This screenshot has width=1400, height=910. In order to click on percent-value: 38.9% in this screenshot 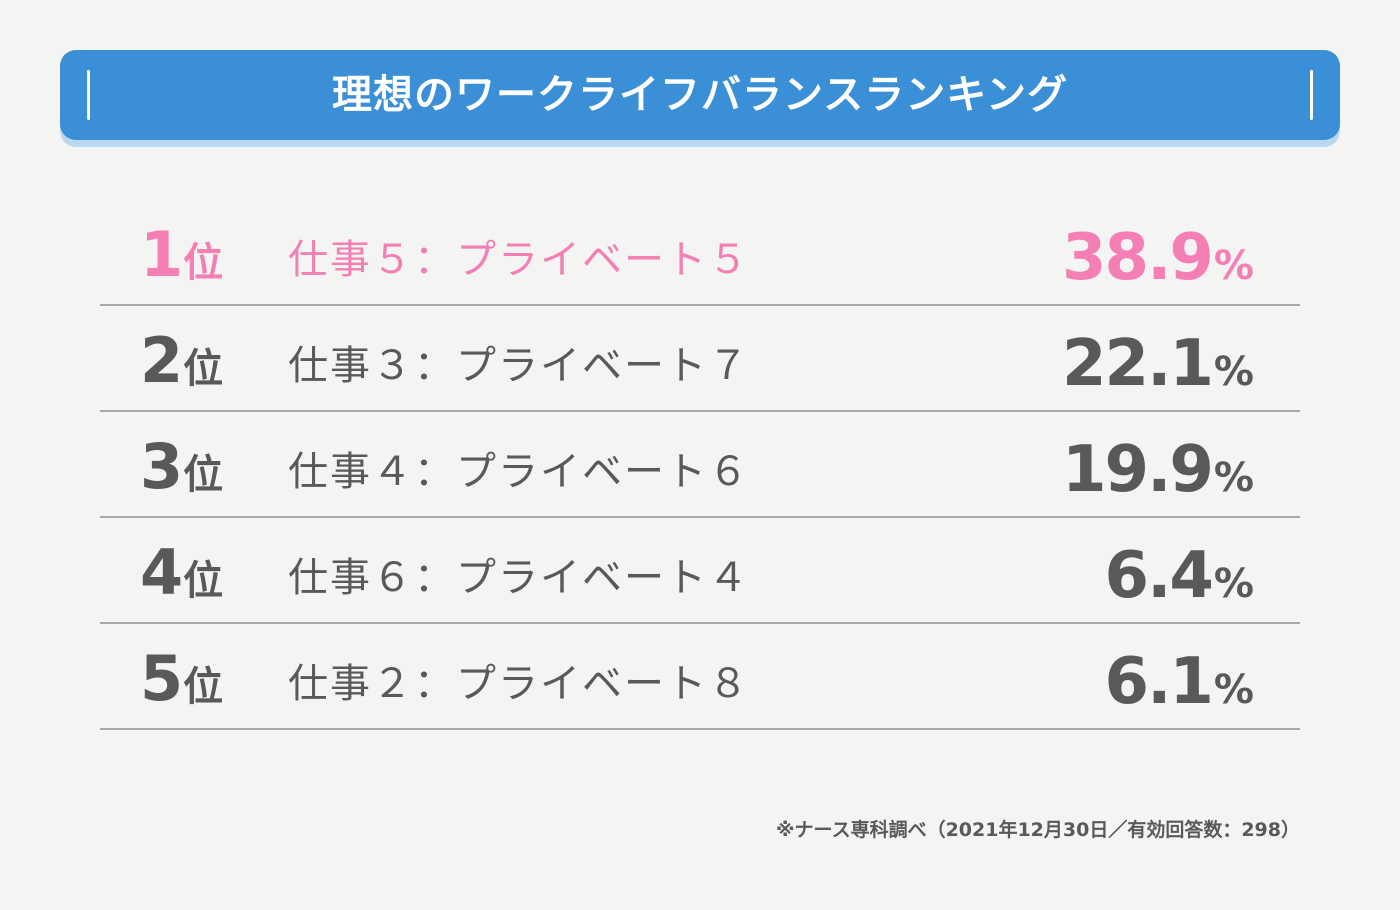, I will do `click(1158, 258)`.